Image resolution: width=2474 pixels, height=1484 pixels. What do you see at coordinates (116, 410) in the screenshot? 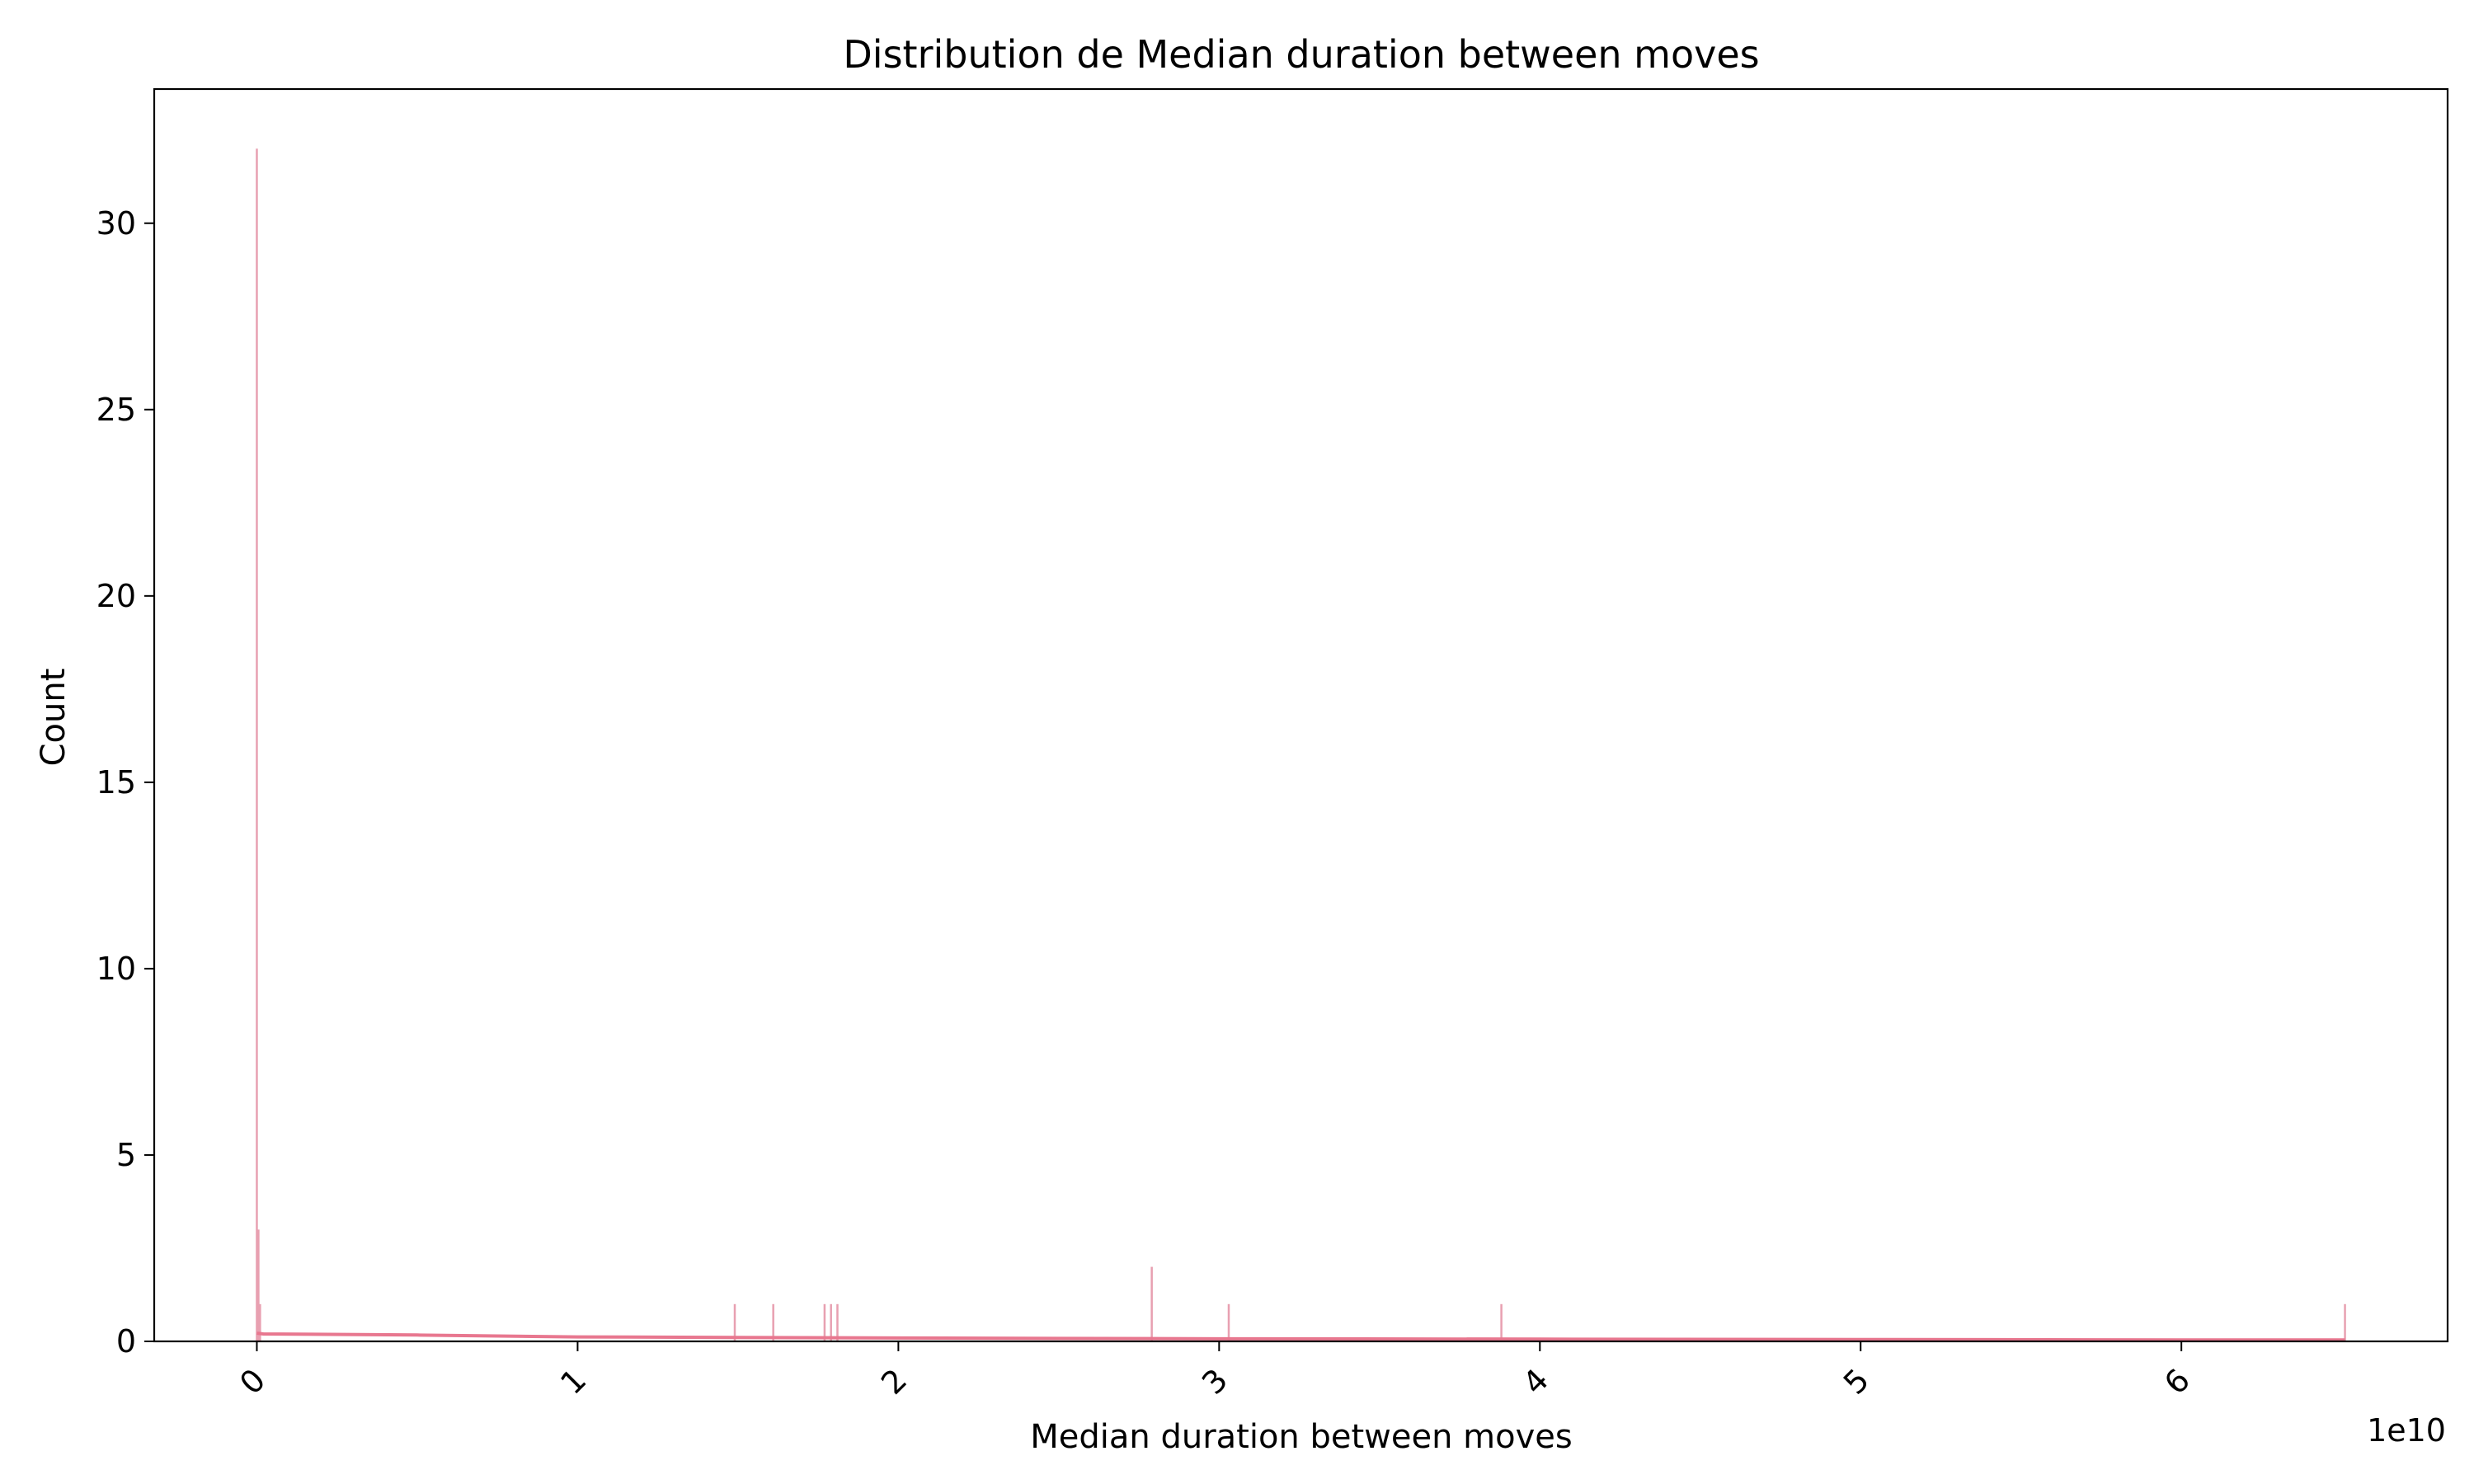
I see `y-tick-label: 25` at bounding box center [116, 410].